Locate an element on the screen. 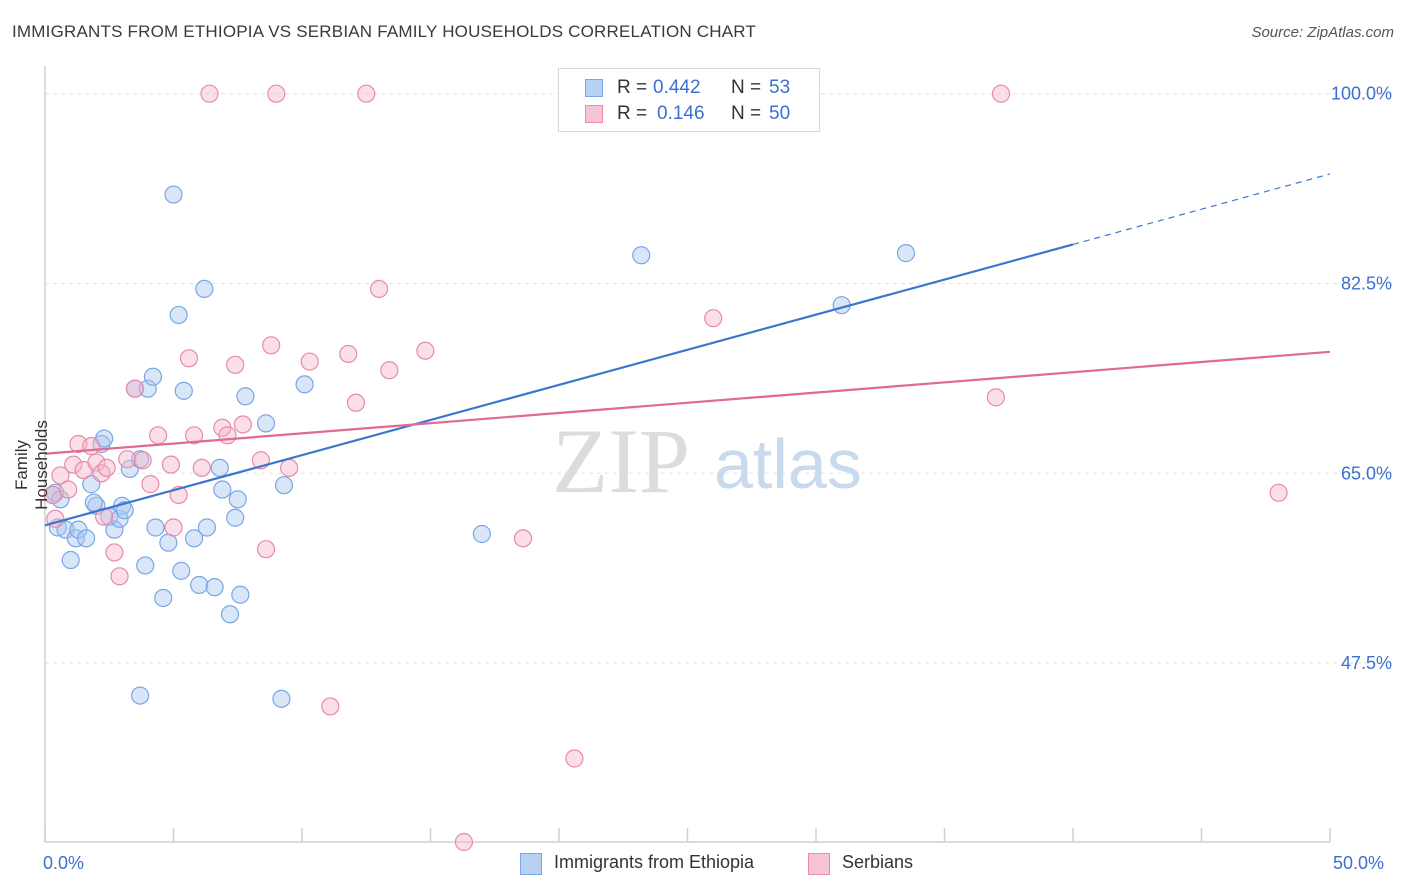  y-tick-label: 82.5% is located at coordinates (1366, 283).